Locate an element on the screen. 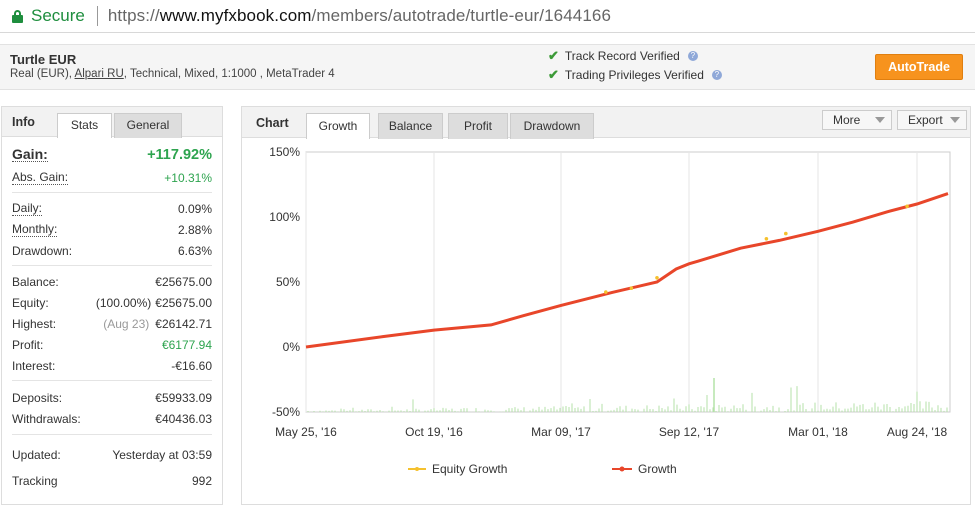 This screenshot has width=975, height=505. x-tick-label: May 25, '16 is located at coordinates (306, 432).